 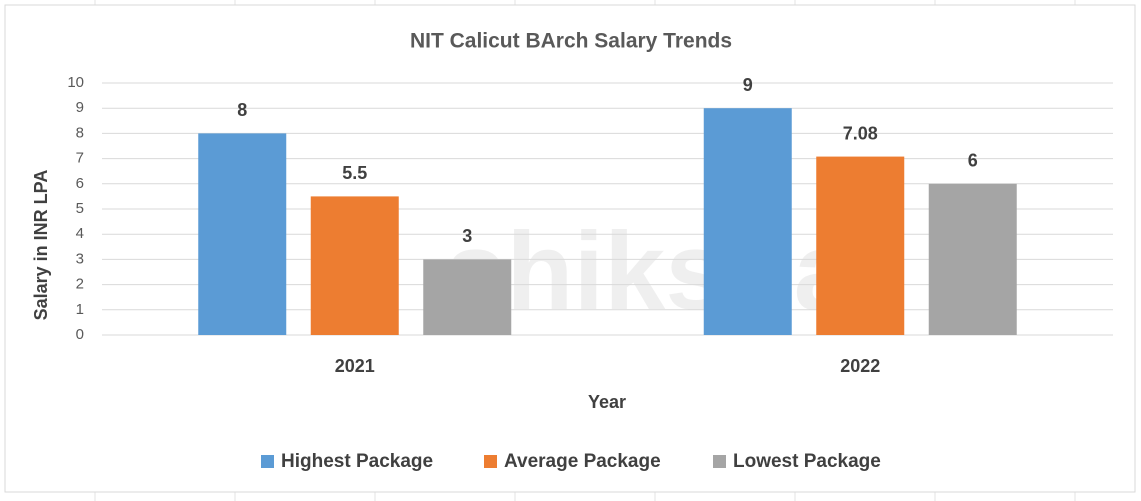 I want to click on y-axis-label: Salary in INR LPA, so click(x=41, y=245).